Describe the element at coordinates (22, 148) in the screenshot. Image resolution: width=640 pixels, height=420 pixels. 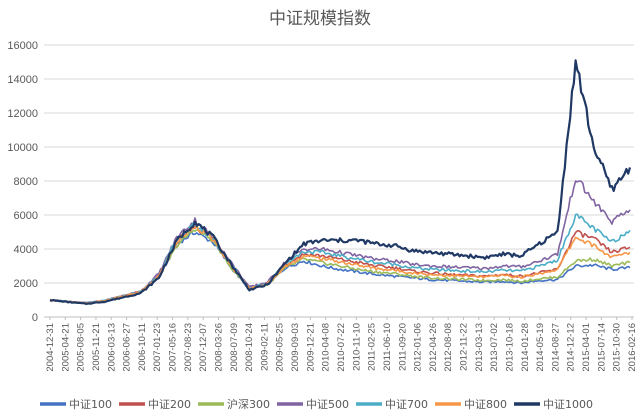
I see `y-tick-label: 10000` at that location.